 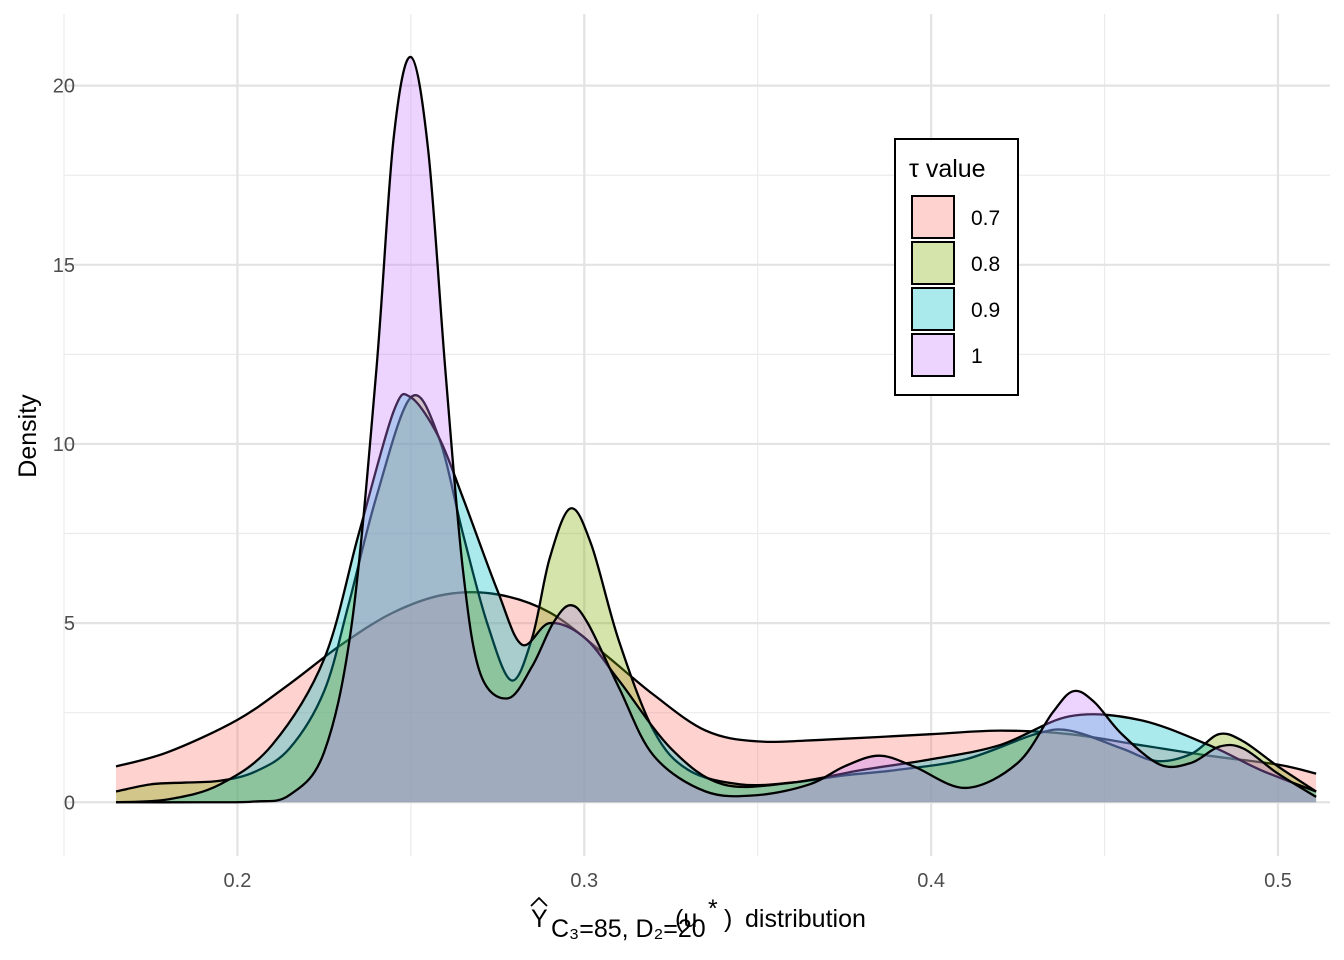 I want to click on x-tick-labels: 0.2 0.3 0.4 0.5, so click(x=758, y=881).